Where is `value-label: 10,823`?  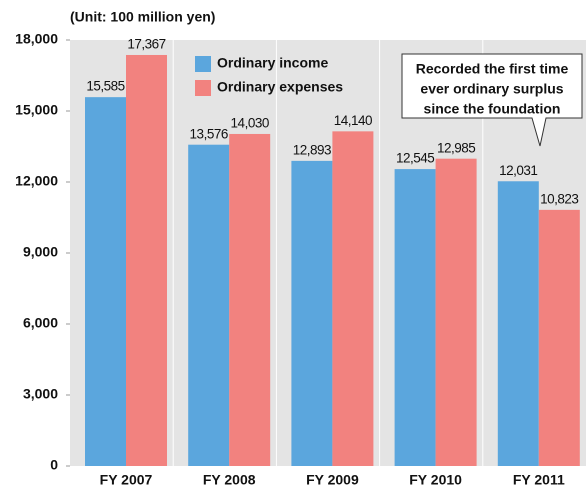
value-label: 10,823 is located at coordinates (559, 198).